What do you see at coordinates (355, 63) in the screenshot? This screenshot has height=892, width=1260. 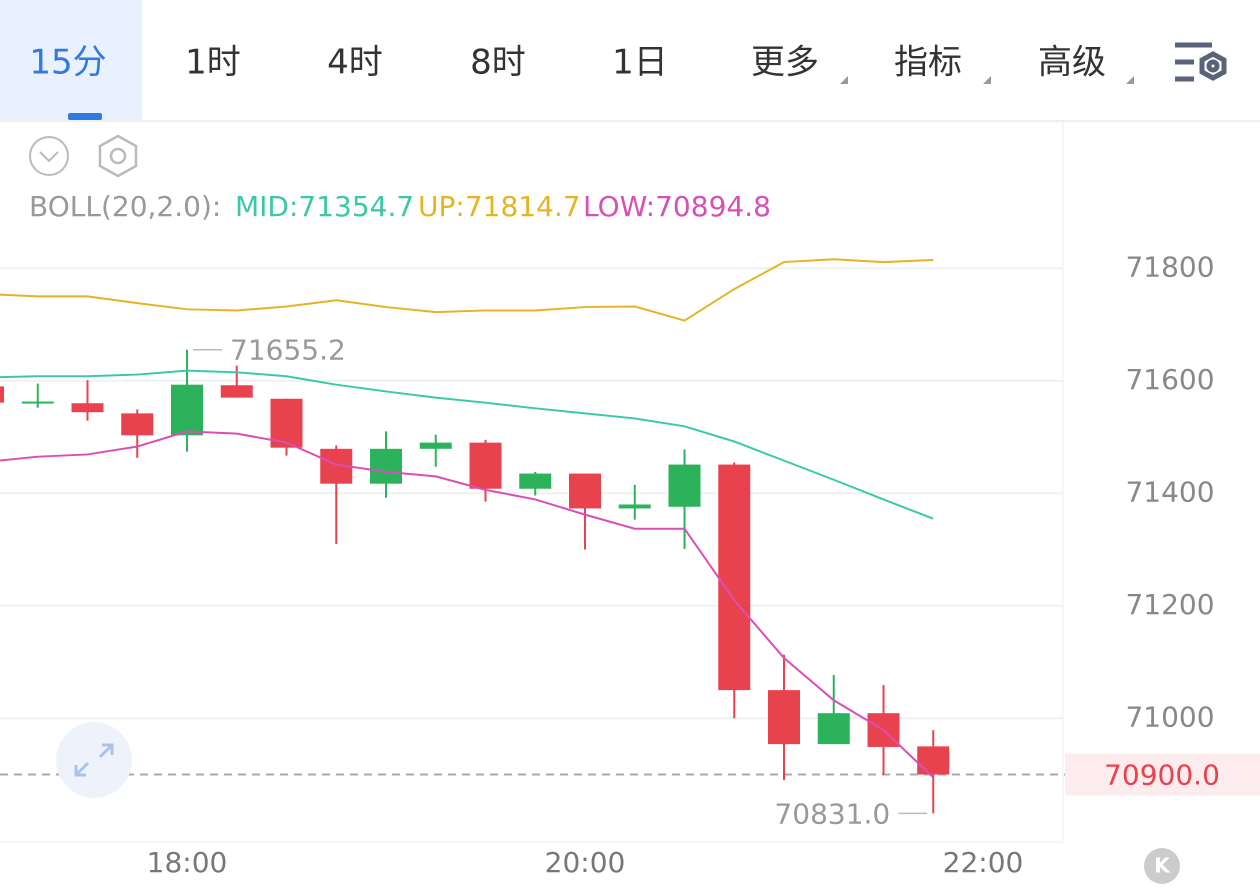 I see `tab: 4时` at bounding box center [355, 63].